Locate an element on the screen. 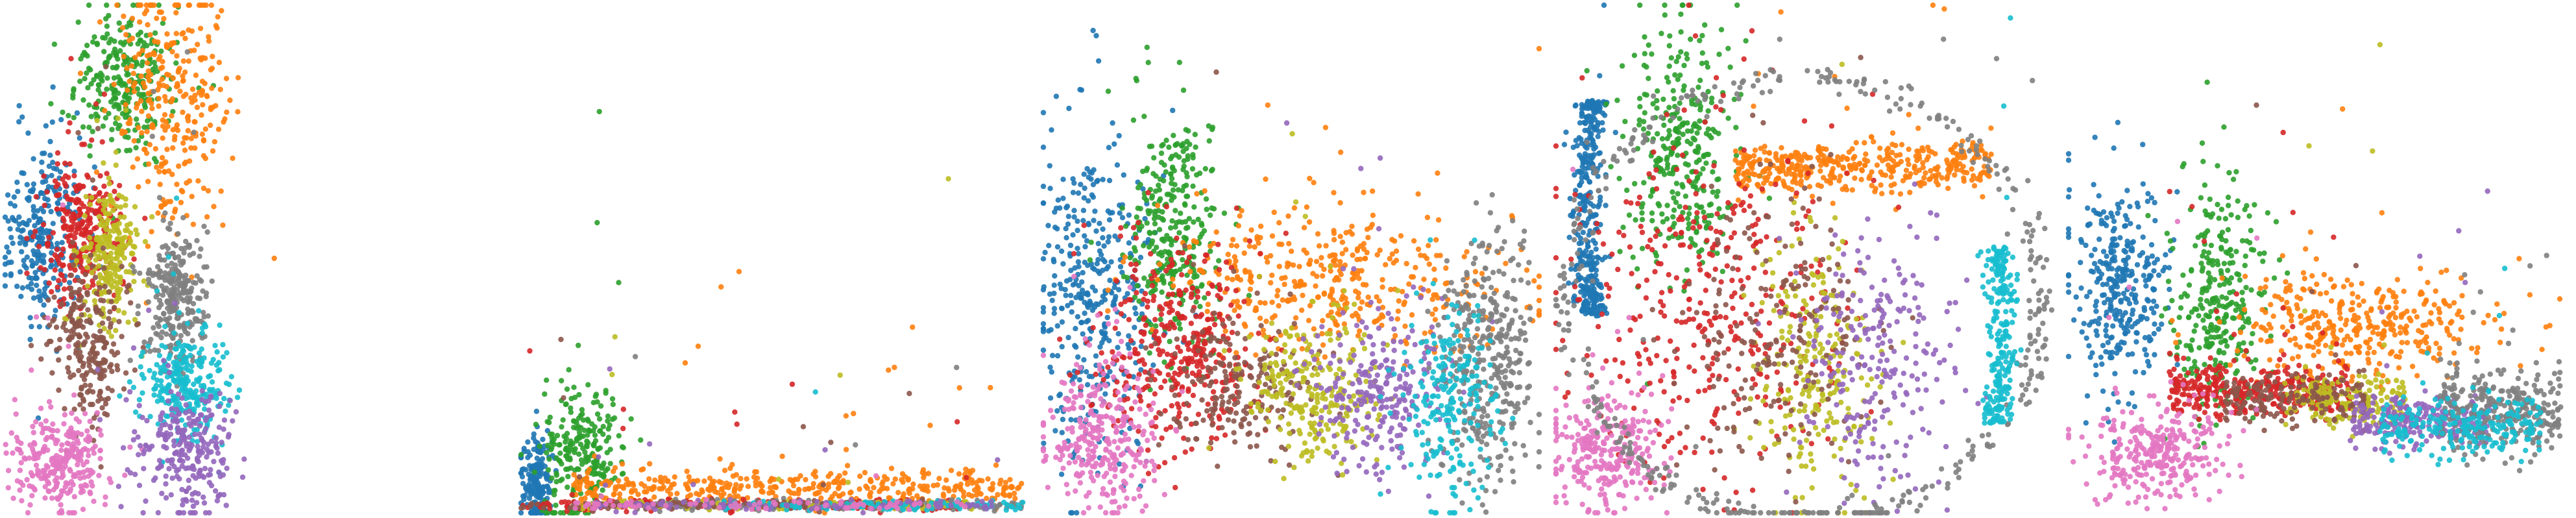 The width and height of the screenshot is (2576, 518). series-pink is located at coordinates (74, 359).